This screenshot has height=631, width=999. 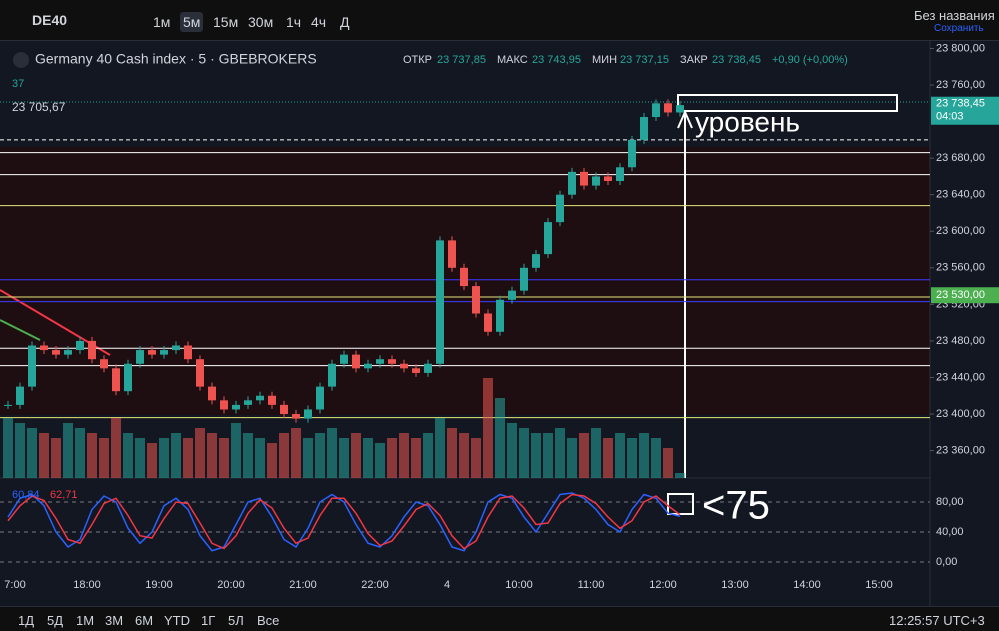 What do you see at coordinates (162, 22) in the screenshot?
I see `interval-button: 1м` at bounding box center [162, 22].